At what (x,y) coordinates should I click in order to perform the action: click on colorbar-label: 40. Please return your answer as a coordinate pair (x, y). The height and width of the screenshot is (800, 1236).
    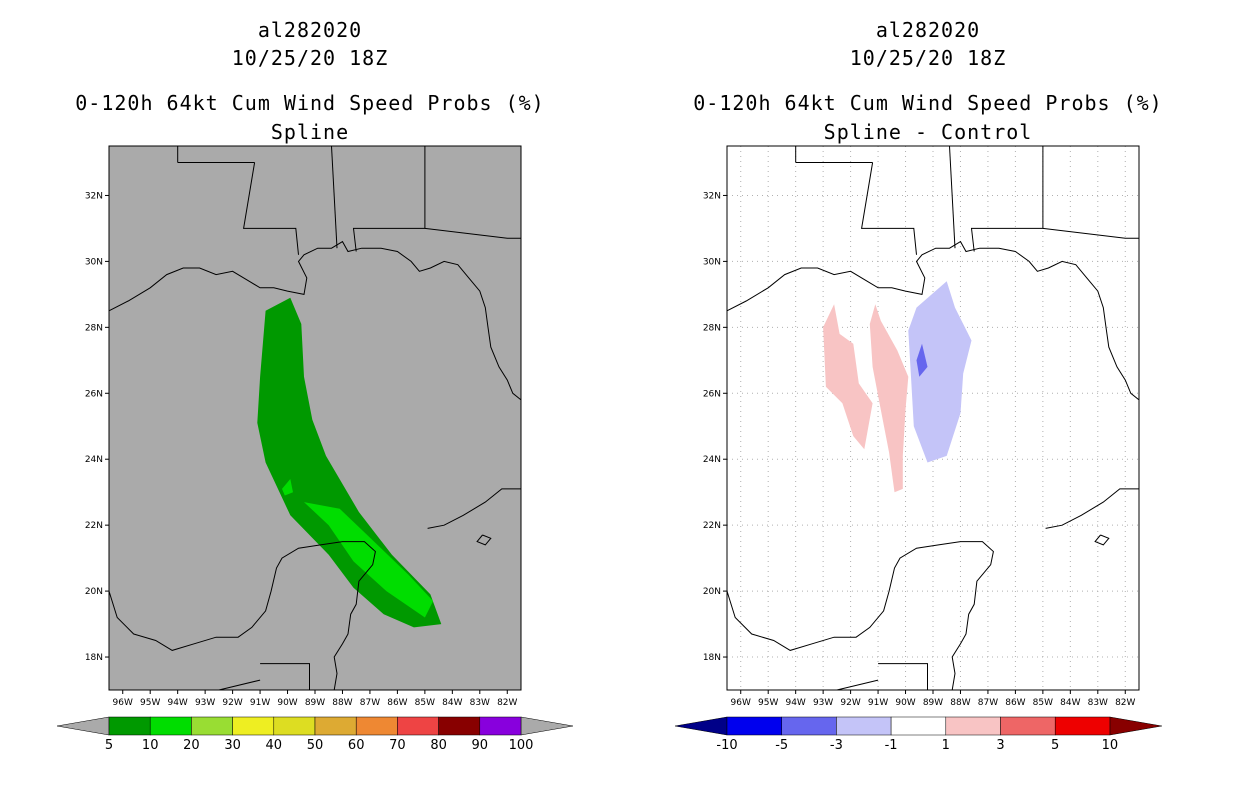
    Looking at the image, I should click on (274, 745).